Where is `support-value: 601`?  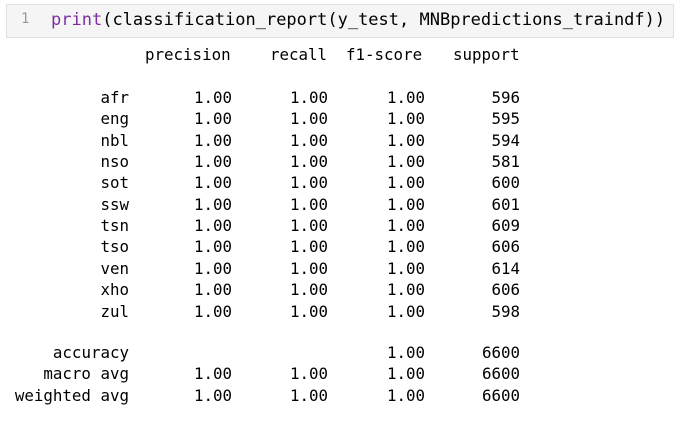
support-value: 601 is located at coordinates (505, 204).